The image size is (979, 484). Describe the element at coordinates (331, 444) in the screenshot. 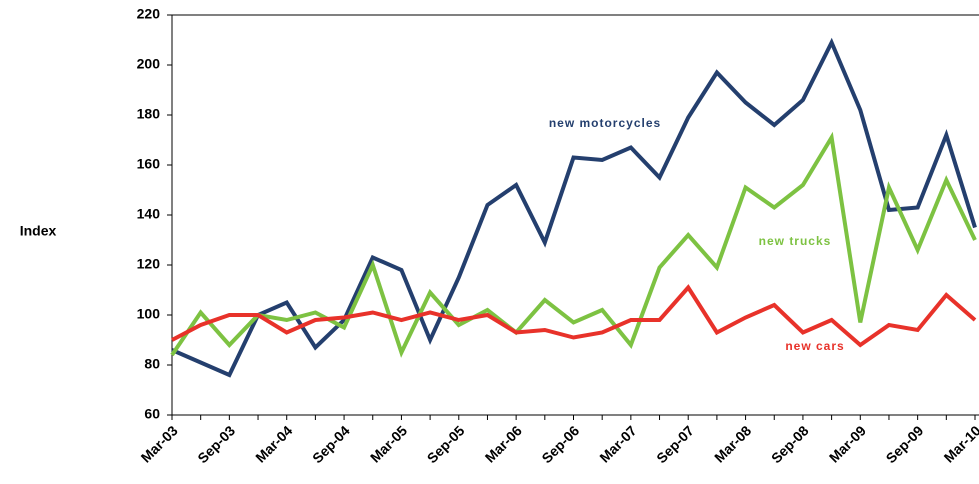

I see `x-tick-label: Sep-04` at that location.